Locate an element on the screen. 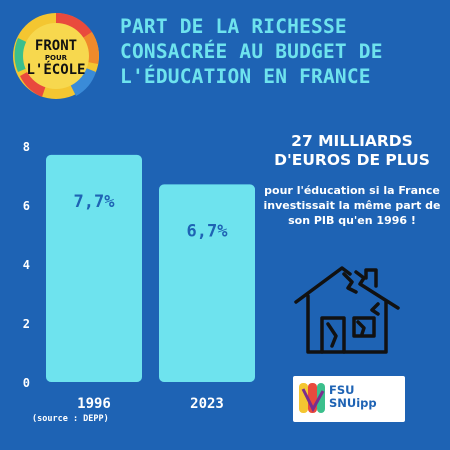 This screenshot has width=450, height=450. title-line-3: L'ÉDUCATION EN FRANCE is located at coordinates (245, 76).